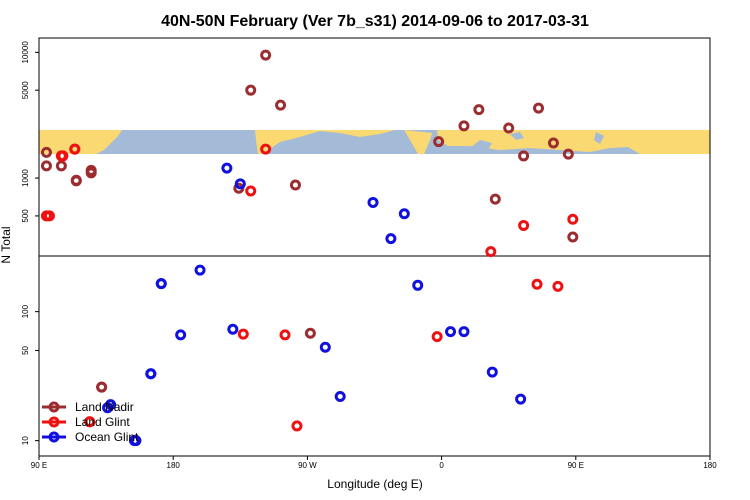  Describe the element at coordinates (25, 440) in the screenshot. I see `y-tick-label: 10` at that location.